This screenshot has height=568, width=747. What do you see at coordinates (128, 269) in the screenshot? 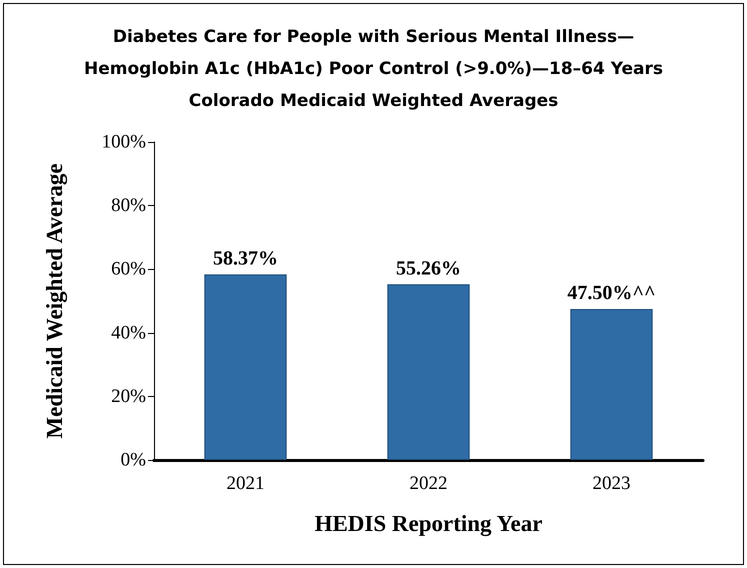
I see `y-tick-label: 60%` at bounding box center [128, 269].